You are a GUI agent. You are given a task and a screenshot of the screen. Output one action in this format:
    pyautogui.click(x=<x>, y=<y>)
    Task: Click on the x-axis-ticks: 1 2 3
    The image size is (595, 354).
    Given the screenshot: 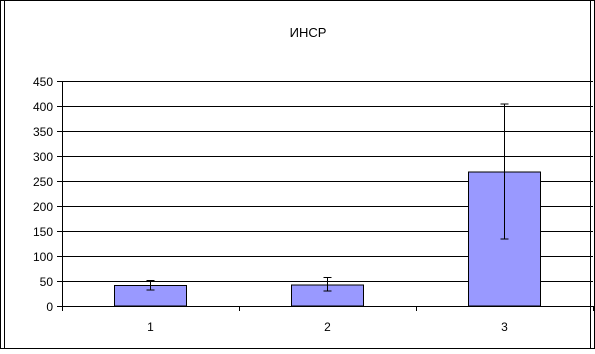 What is the action you would take?
    pyautogui.click(x=328, y=320)
    